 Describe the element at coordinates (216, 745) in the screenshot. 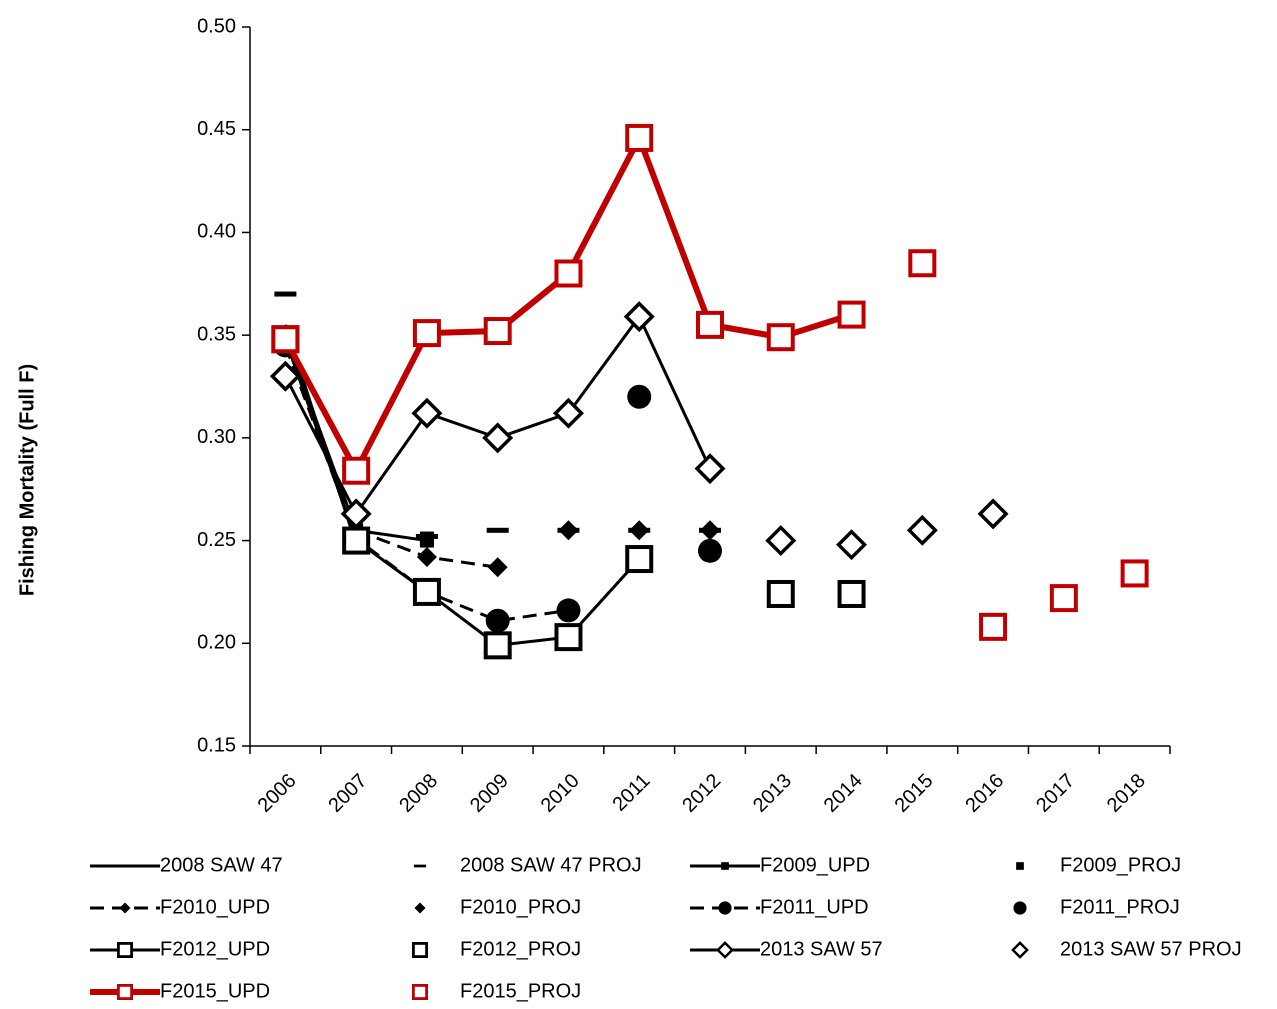

I see `y-tick-label: 0.15` at that location.